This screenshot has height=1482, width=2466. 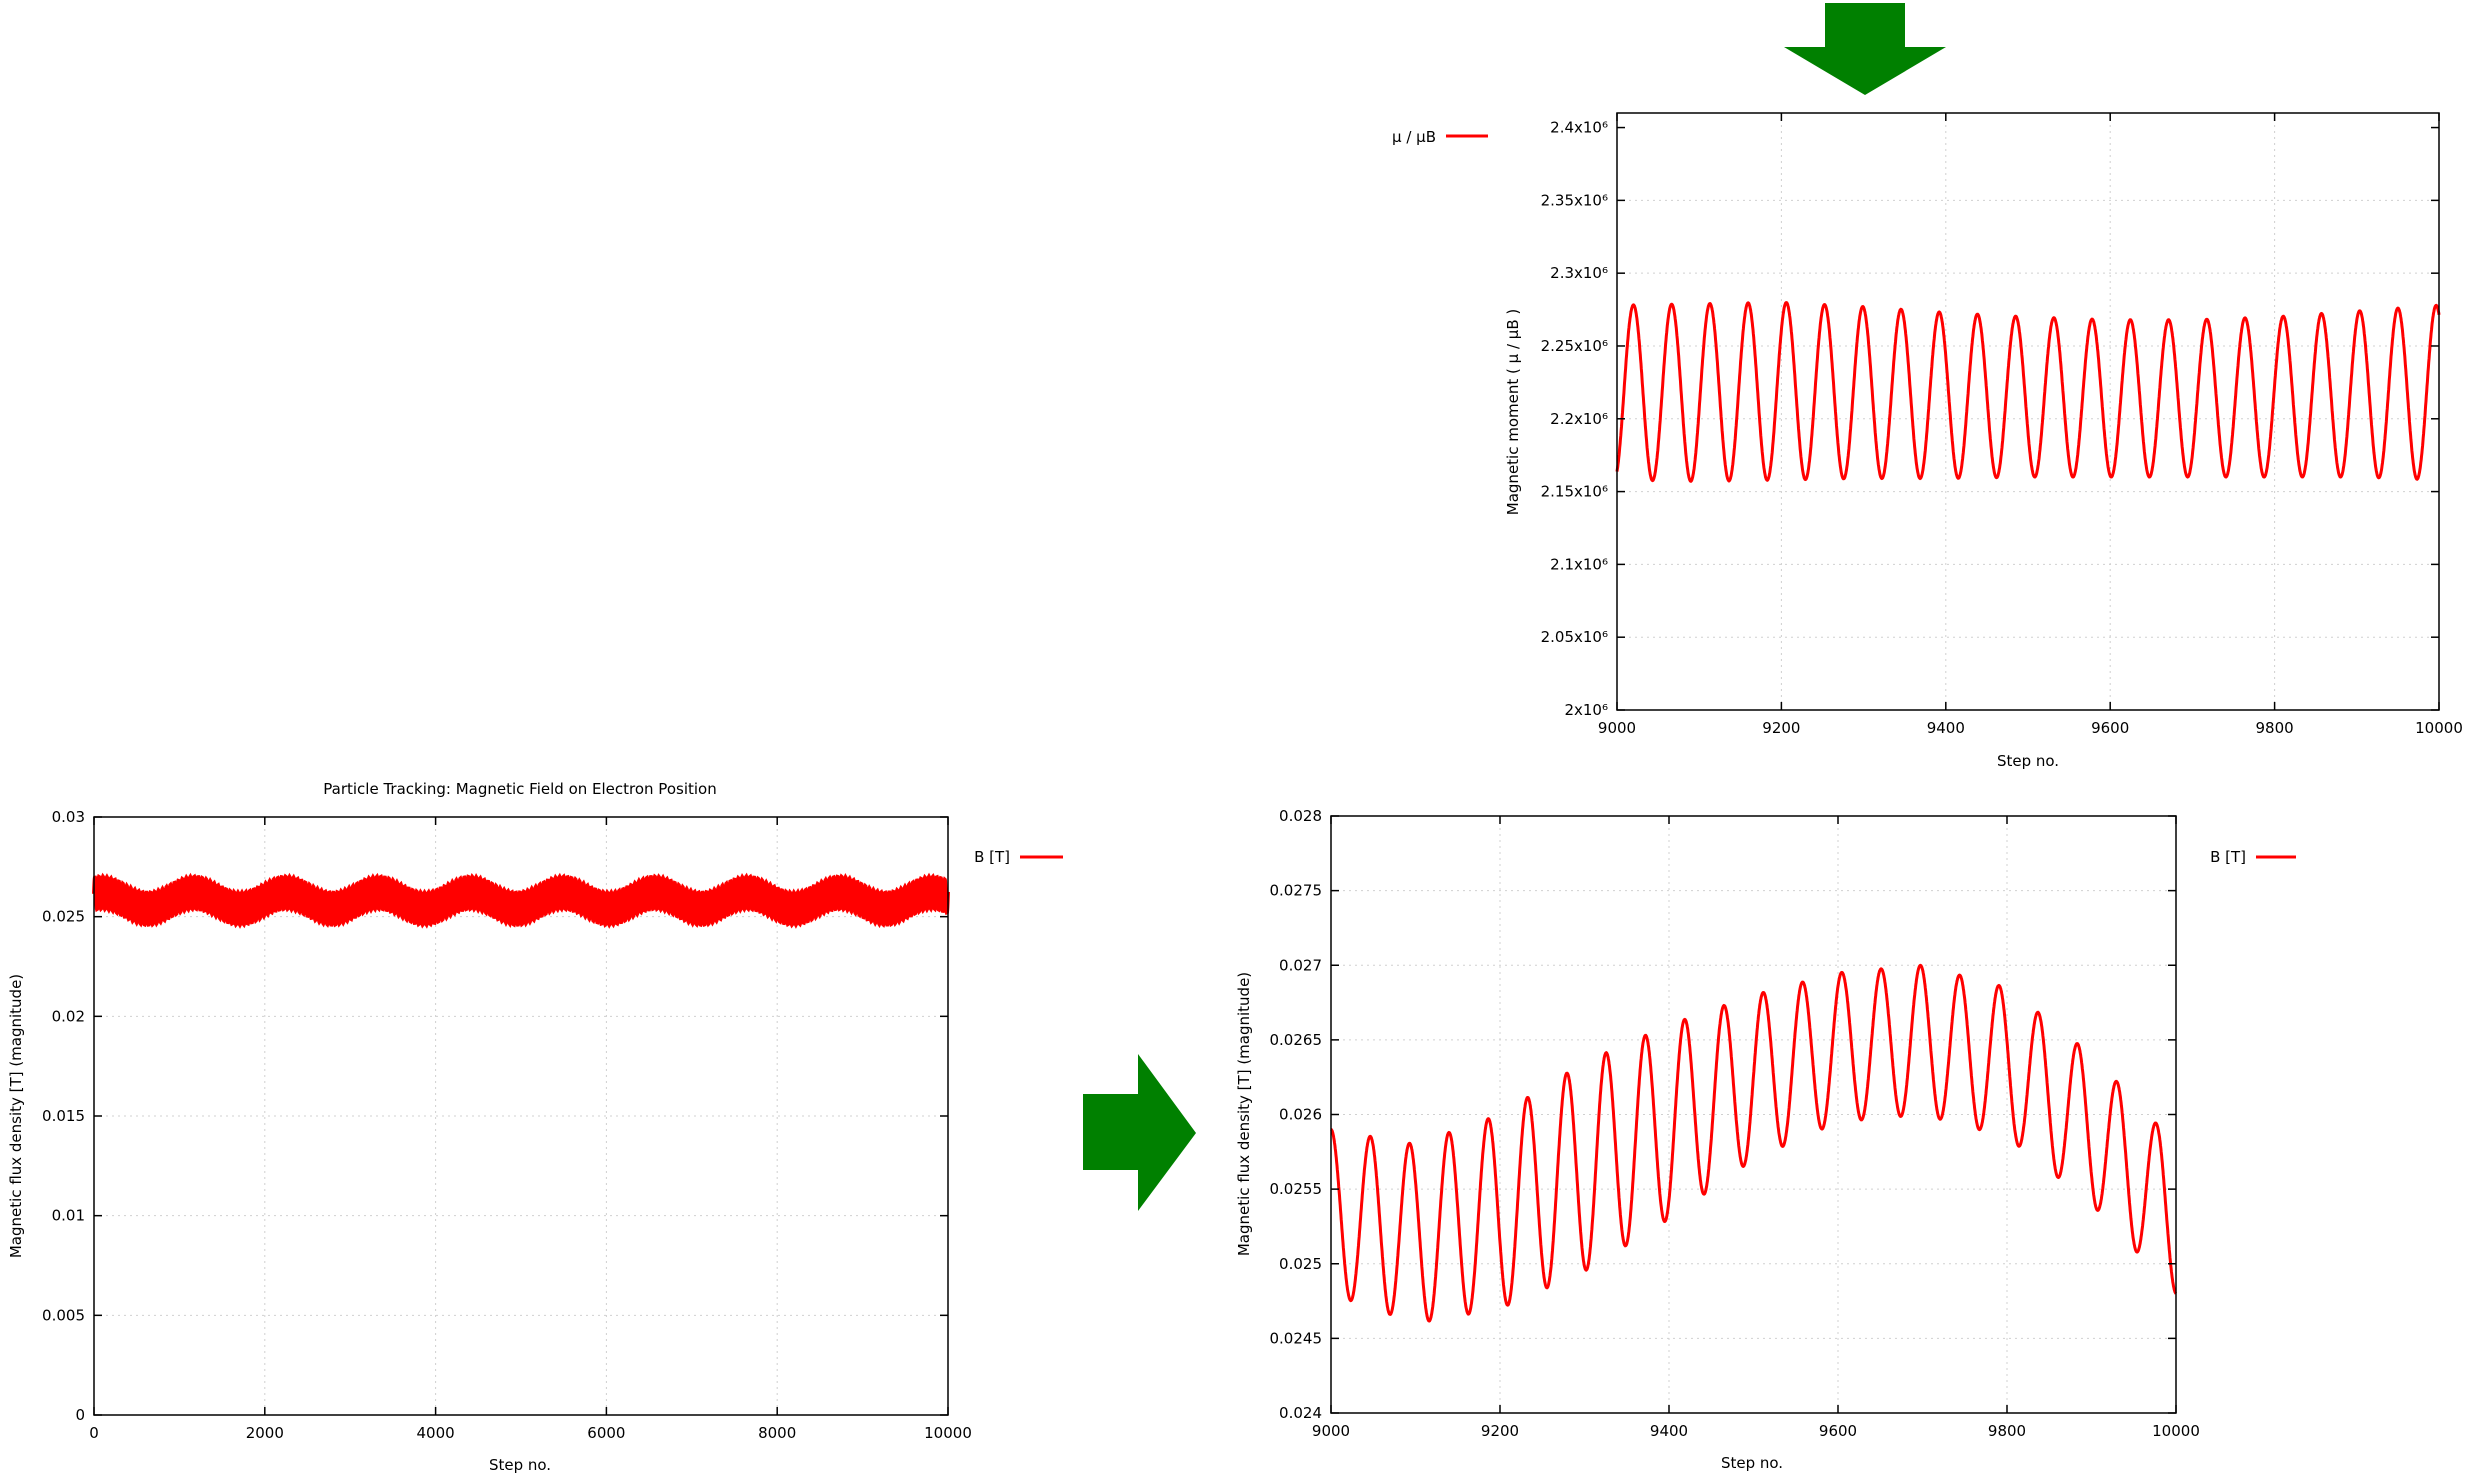 I want to click on overview-legend-label: B [T], so click(x=992, y=857).